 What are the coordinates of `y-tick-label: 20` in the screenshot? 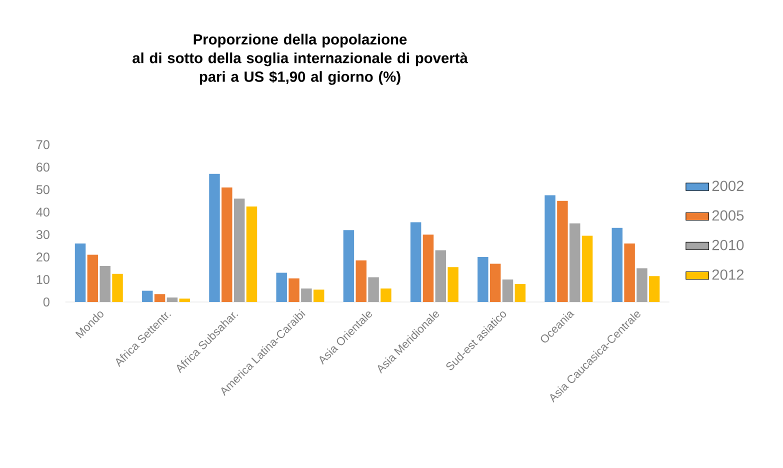 It's located at (43, 257).